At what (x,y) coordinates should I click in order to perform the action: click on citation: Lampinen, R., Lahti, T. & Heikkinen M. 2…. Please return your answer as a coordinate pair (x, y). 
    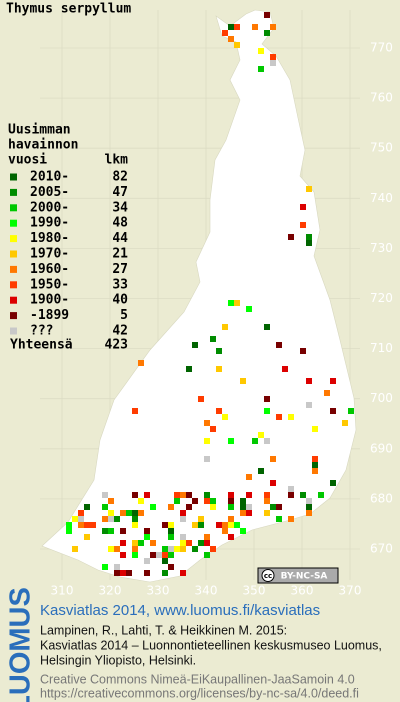
    Looking at the image, I should click on (163, 630).